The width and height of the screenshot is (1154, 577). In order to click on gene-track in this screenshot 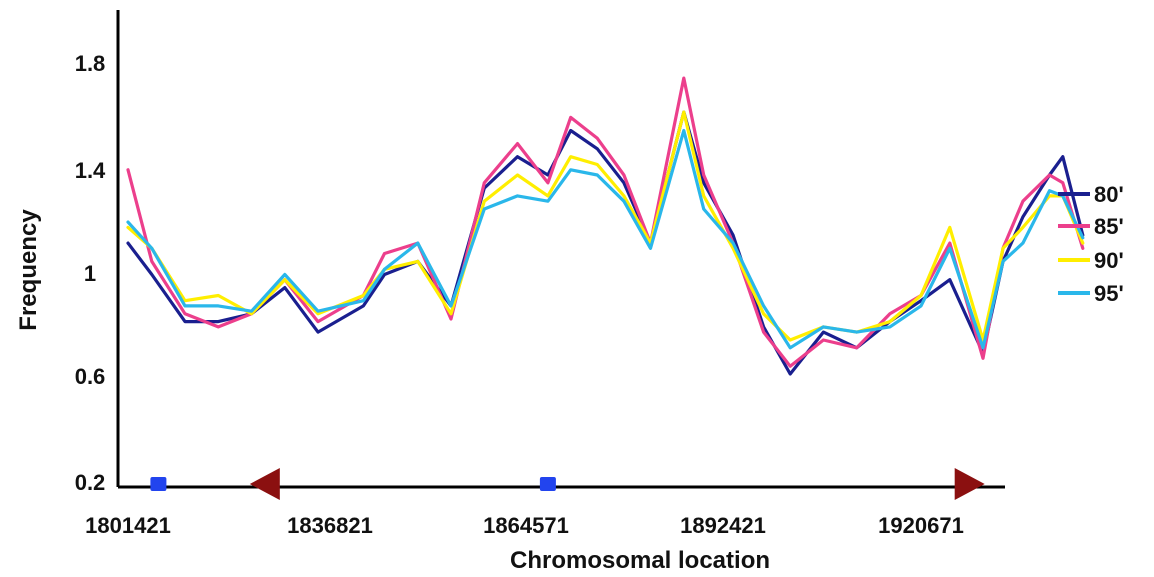, I will do `click(567, 484)`.